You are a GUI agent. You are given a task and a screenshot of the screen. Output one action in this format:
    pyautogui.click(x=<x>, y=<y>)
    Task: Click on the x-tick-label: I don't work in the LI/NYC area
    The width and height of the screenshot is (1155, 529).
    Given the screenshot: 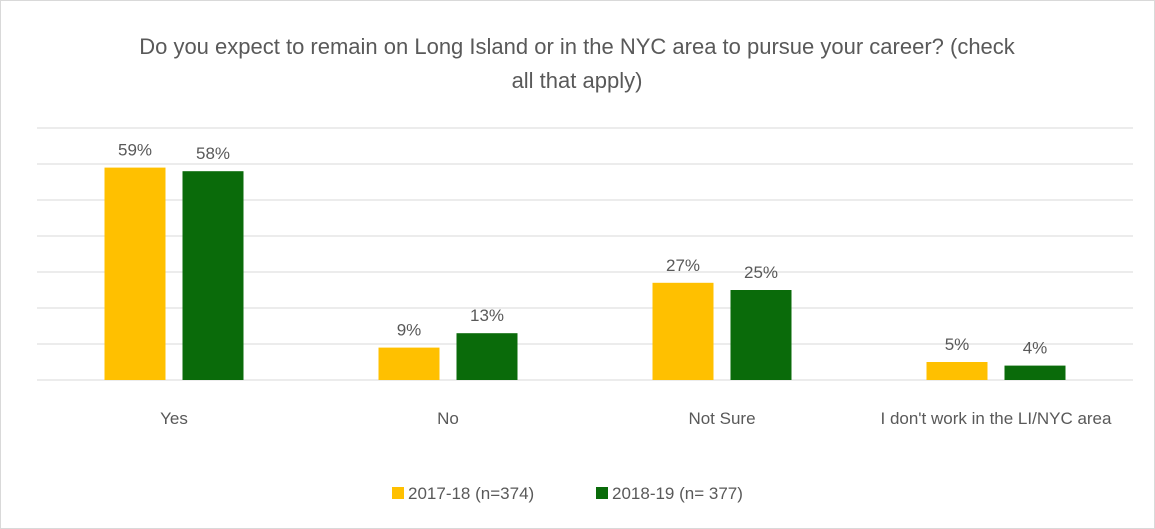 What is the action you would take?
    pyautogui.click(x=996, y=418)
    